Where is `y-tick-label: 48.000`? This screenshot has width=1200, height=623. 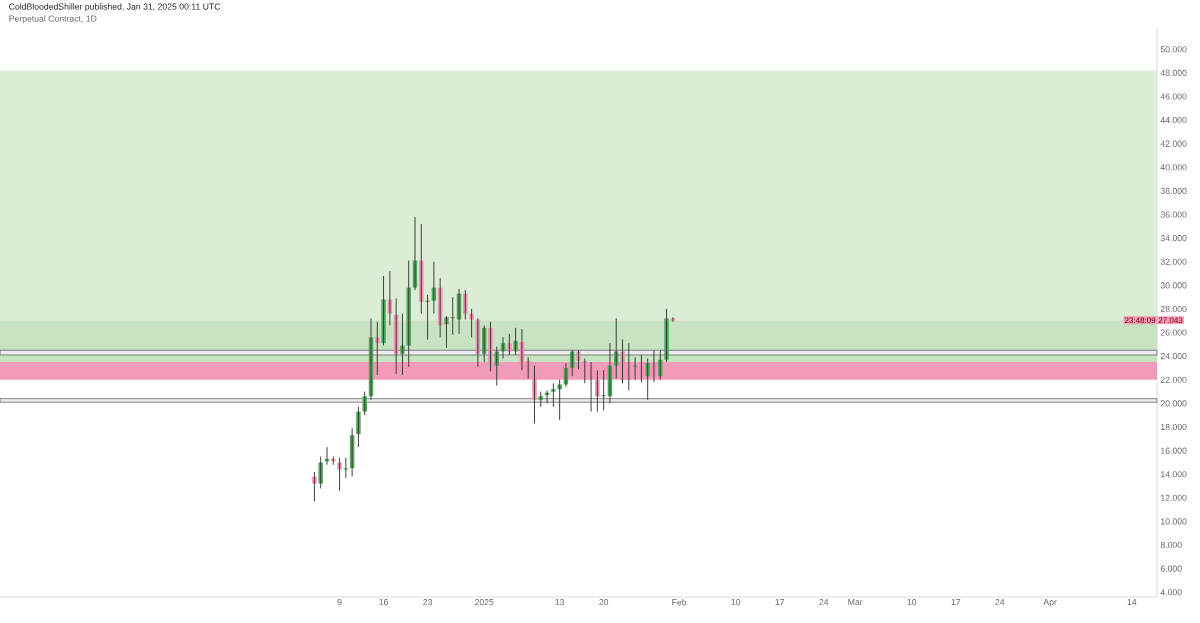
y-tick-label: 48.000 is located at coordinates (1173, 72).